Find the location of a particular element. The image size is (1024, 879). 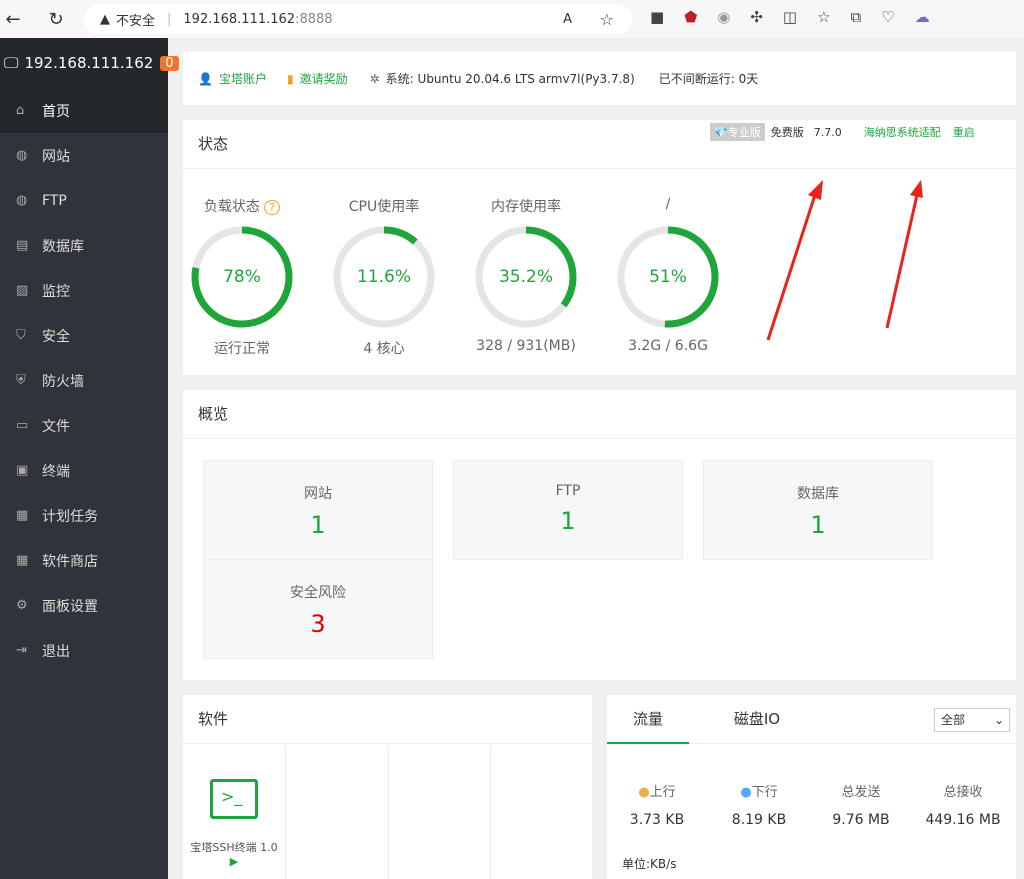

account-link: 宝塔账户 is located at coordinates (242, 79).